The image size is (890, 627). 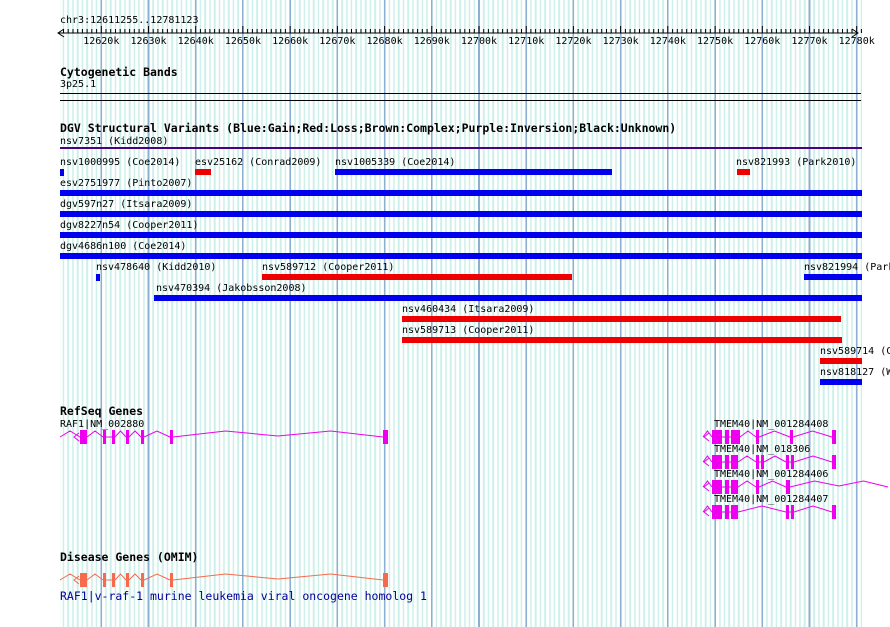 I want to click on cytoband-bar, so click(x=460, y=97).